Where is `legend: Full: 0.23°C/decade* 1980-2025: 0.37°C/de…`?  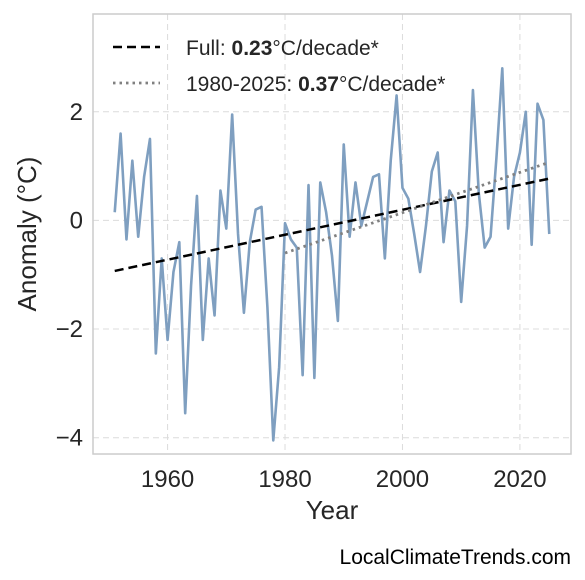
legend: Full: 0.23°C/decade* 1980-2025: 0.37°C/de… is located at coordinates (279, 66).